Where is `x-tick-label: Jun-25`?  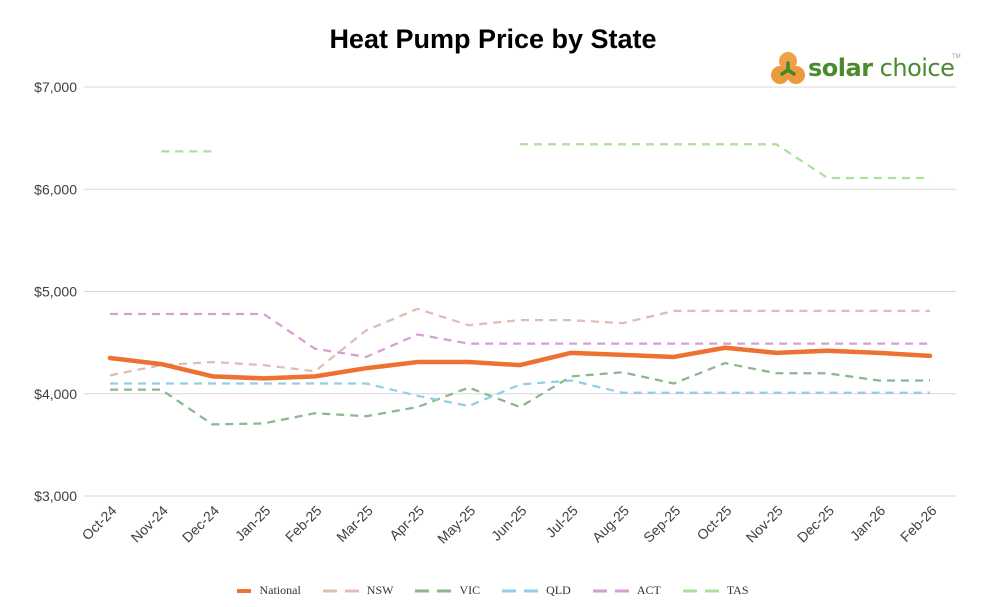 x-tick-label: Jun-25 is located at coordinates (509, 523).